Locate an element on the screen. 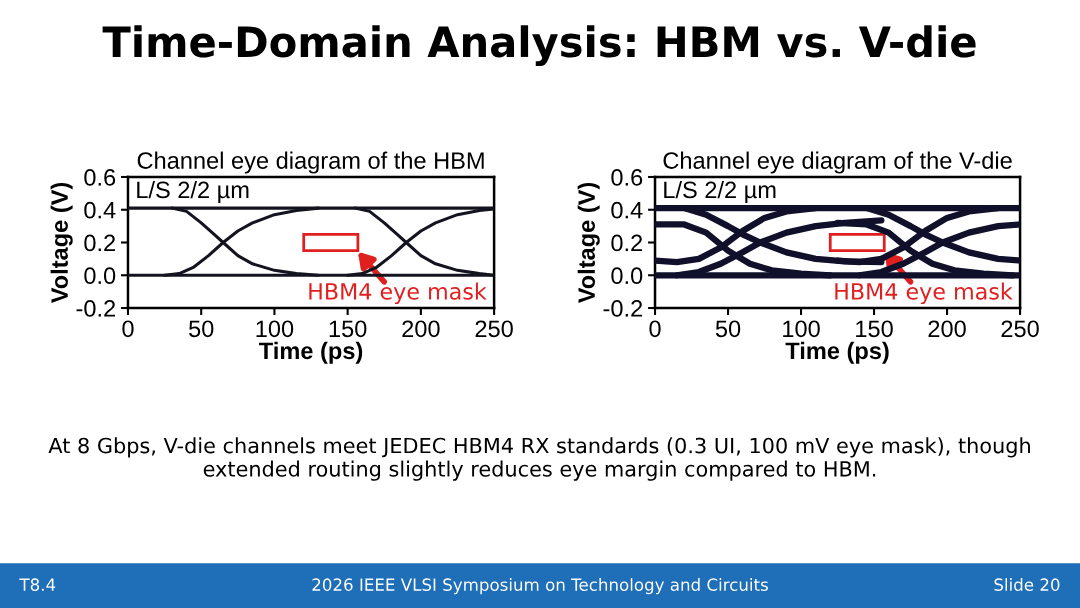 This screenshot has width=1080, height=608. text: Slide 20 is located at coordinates (1027, 584).